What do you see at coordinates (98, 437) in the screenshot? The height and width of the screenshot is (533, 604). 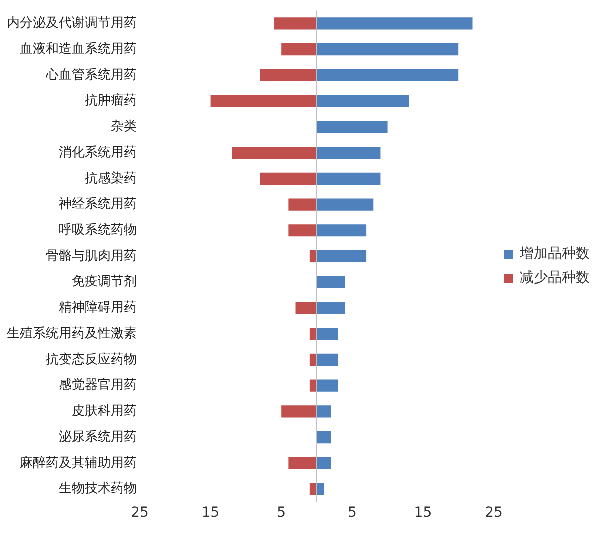 I see `y-tick-label: 泌尿系统用药` at bounding box center [98, 437].